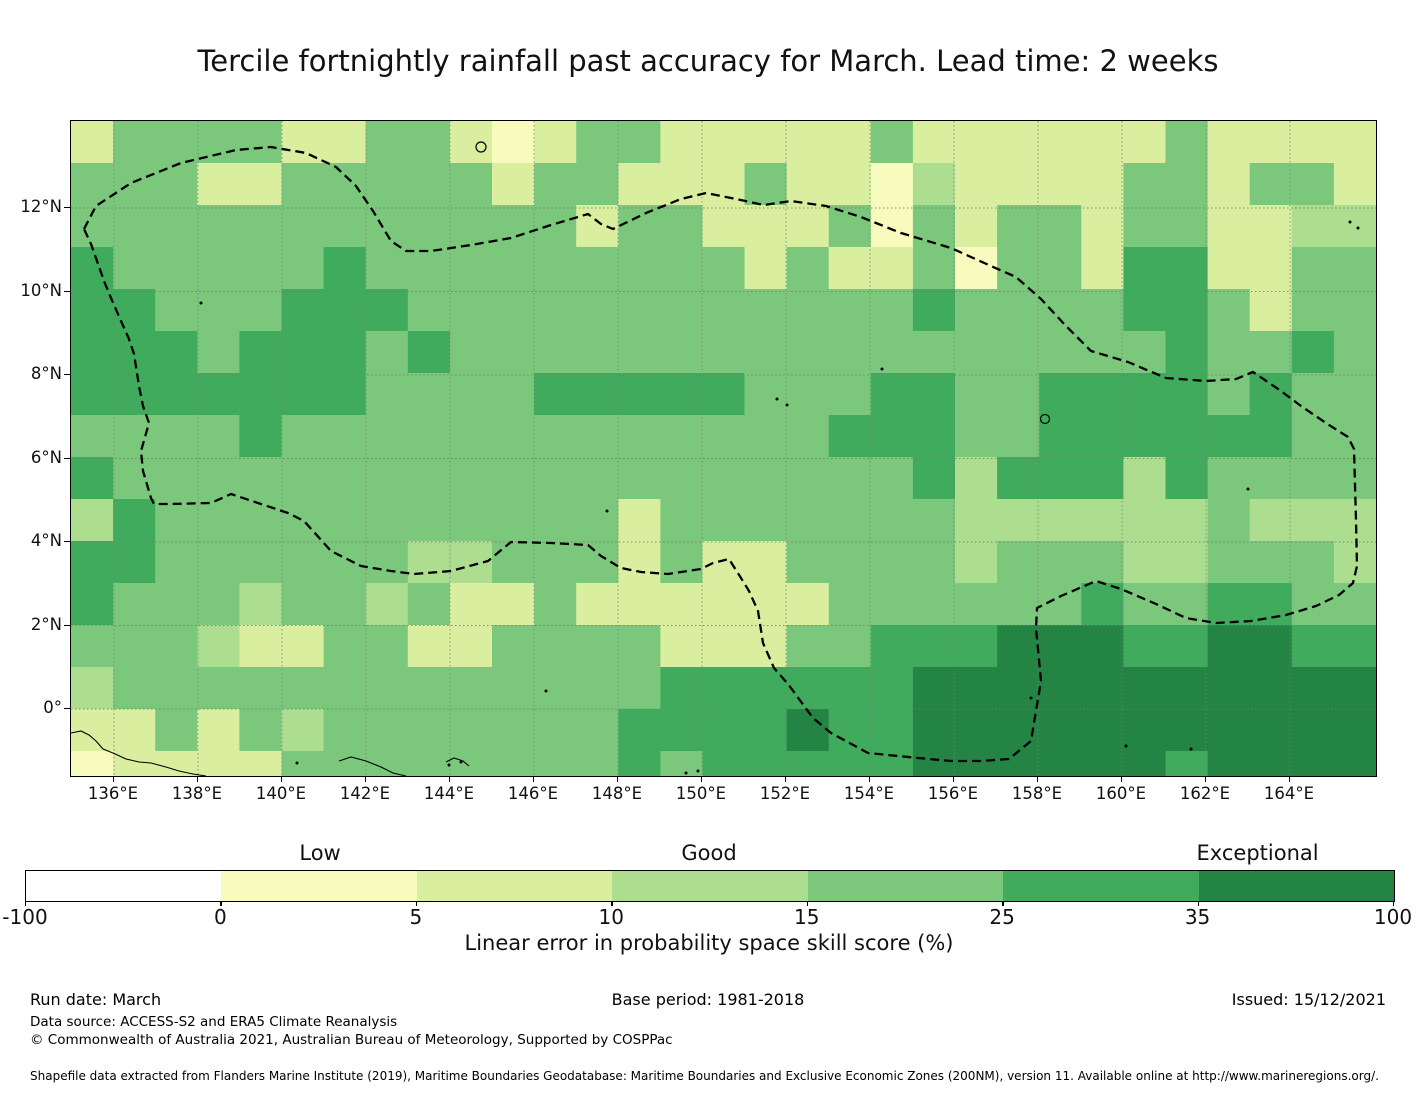 The image size is (1416, 1095). Describe the element at coordinates (611, 917) in the screenshot. I see `colorbar-tick-label: 10` at that location.